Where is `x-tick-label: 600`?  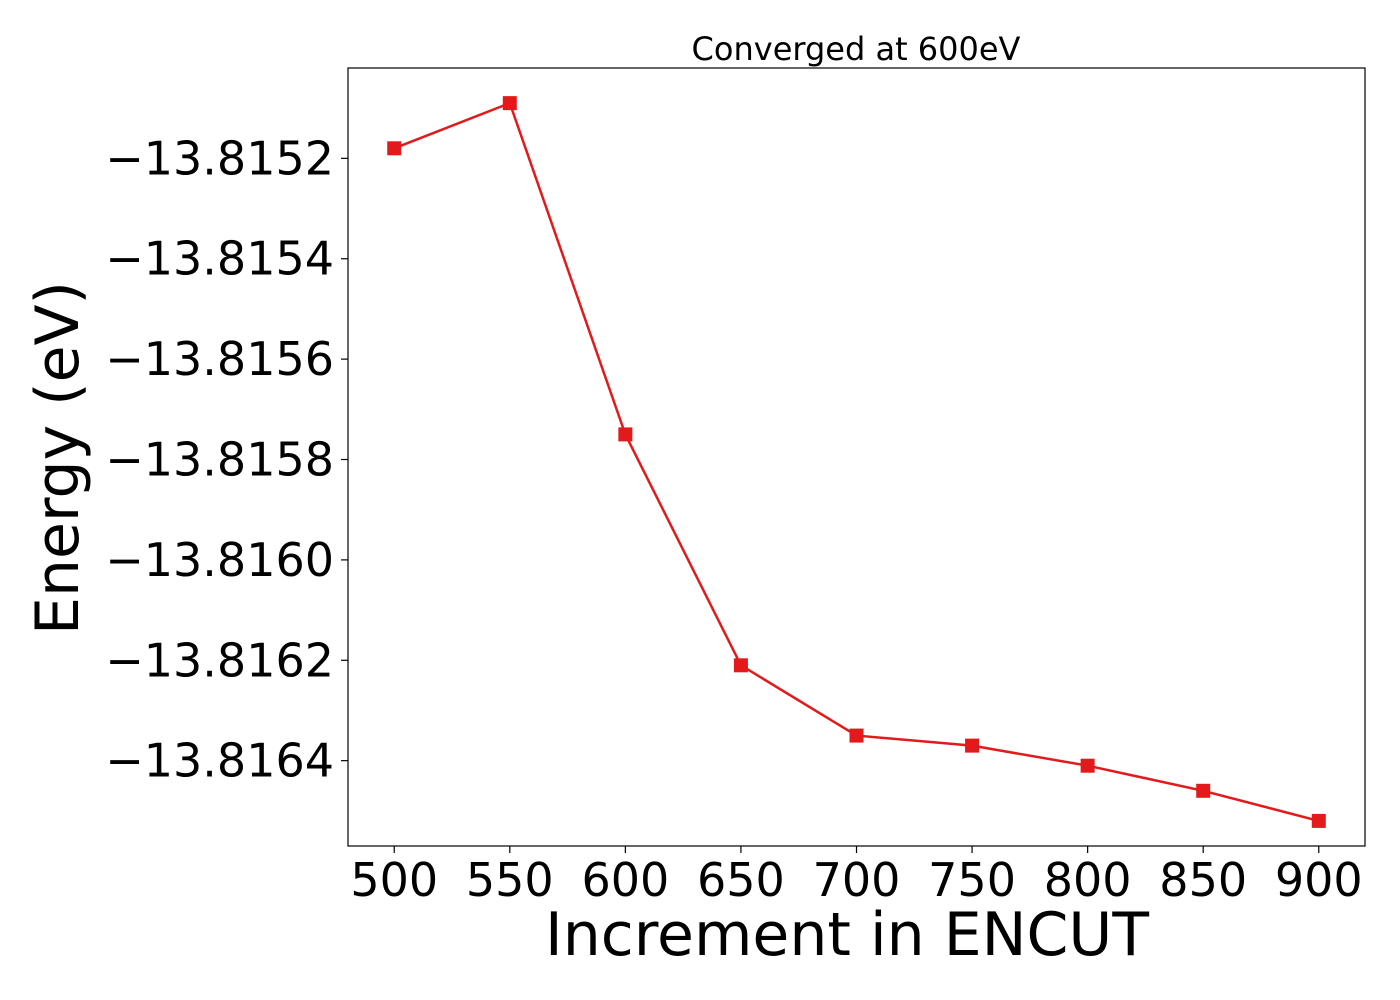 x-tick-label: 600 is located at coordinates (625, 880).